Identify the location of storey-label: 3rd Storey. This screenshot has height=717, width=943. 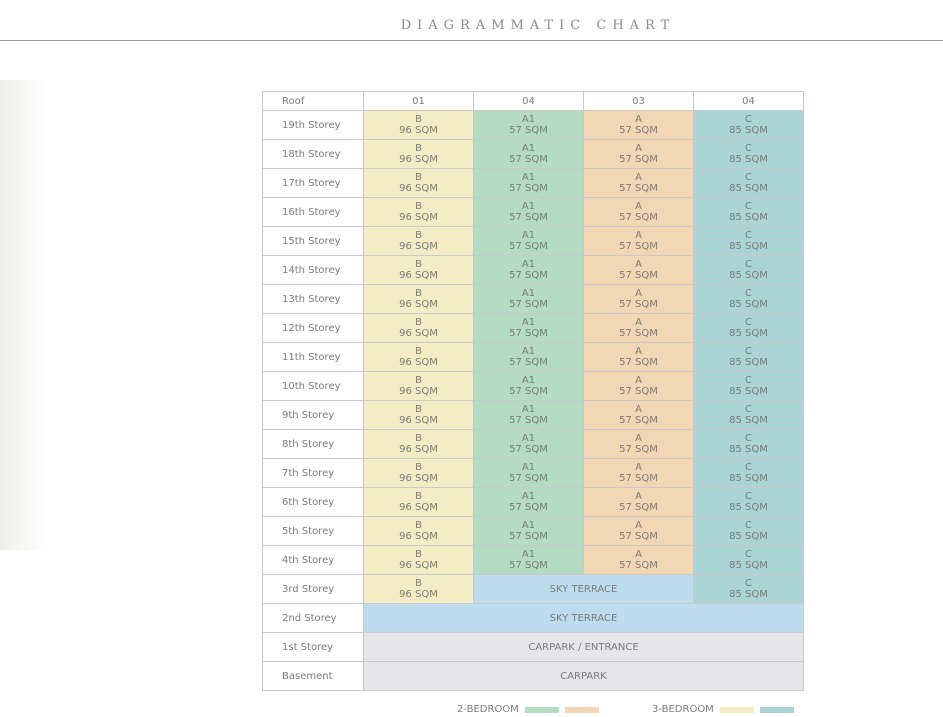
(313, 589).